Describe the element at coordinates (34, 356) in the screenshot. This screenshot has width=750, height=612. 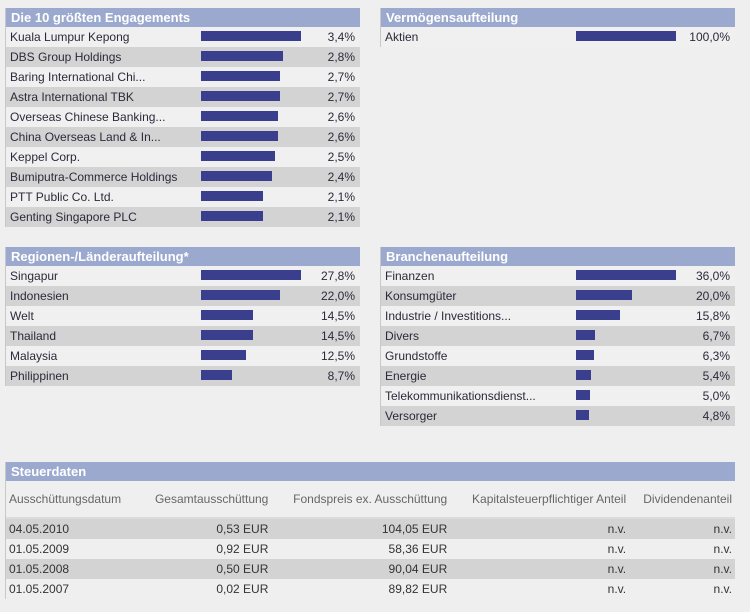
I see `item-label: Malaysia` at that location.